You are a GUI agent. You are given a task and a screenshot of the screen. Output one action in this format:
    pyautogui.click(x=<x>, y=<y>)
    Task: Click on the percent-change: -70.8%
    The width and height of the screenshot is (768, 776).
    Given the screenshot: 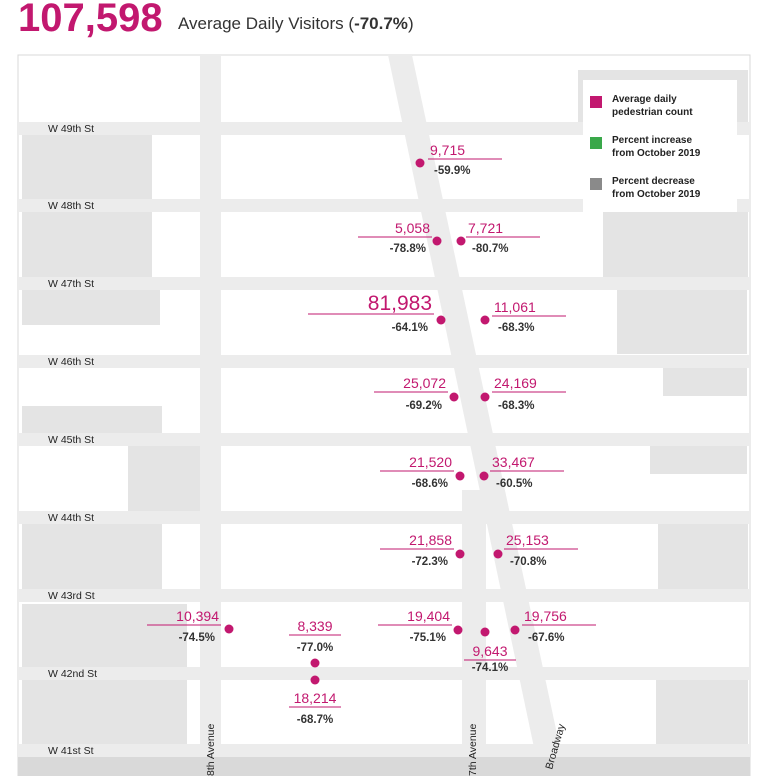 What is the action you would take?
    pyautogui.click(x=528, y=562)
    